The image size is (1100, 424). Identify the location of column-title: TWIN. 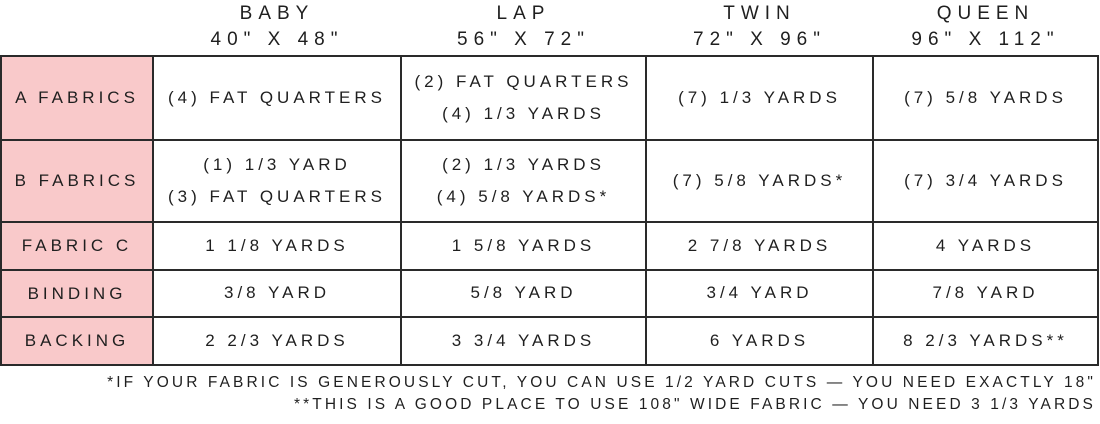
(759, 14).